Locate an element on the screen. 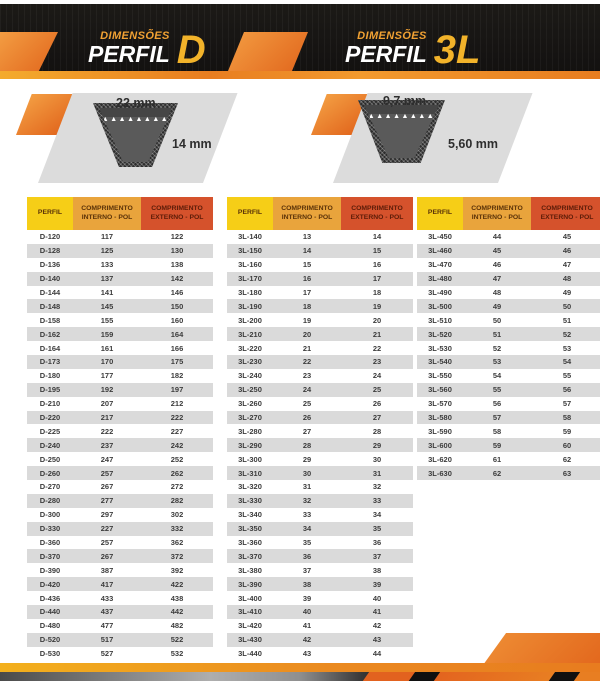  table-cell: 175 is located at coordinates (177, 362).